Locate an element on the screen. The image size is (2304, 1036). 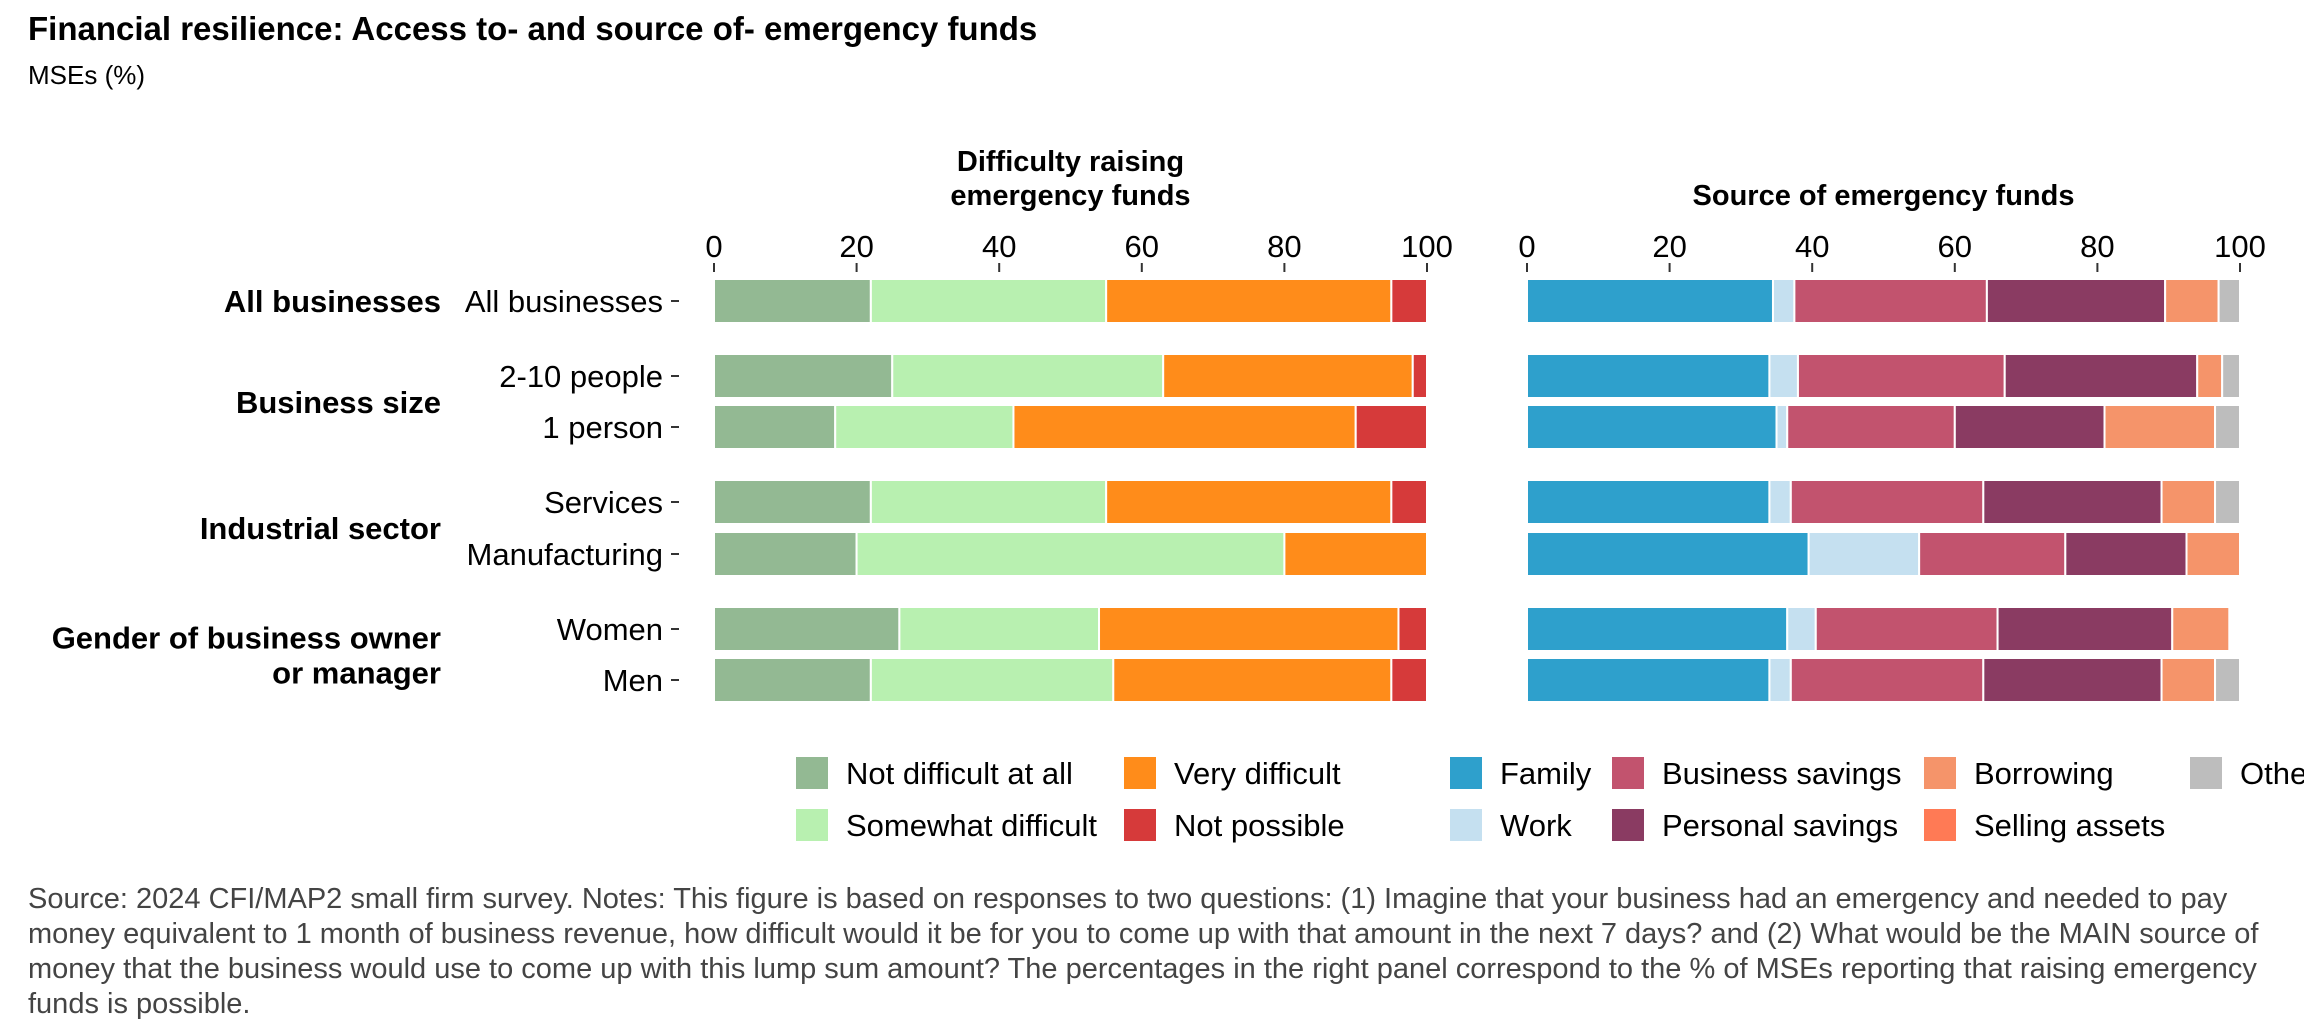
legend-swatch-not-possible is located at coordinates (1140, 825).